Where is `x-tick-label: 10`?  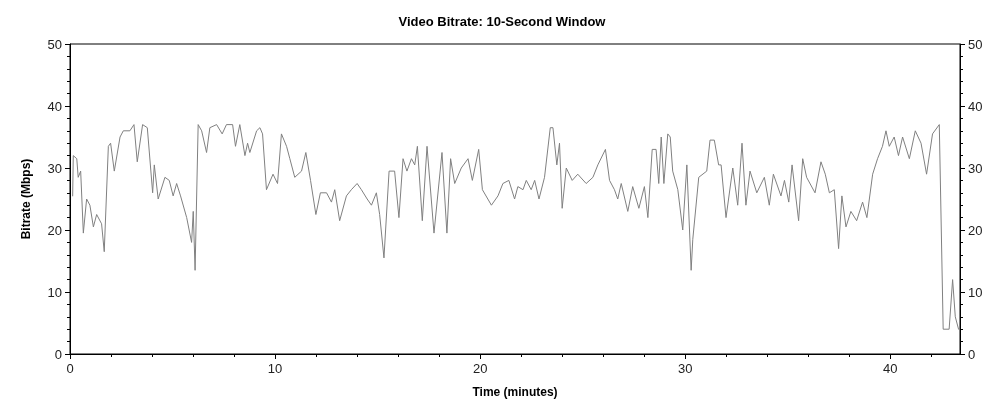
x-tick-label: 10 is located at coordinates (275, 368).